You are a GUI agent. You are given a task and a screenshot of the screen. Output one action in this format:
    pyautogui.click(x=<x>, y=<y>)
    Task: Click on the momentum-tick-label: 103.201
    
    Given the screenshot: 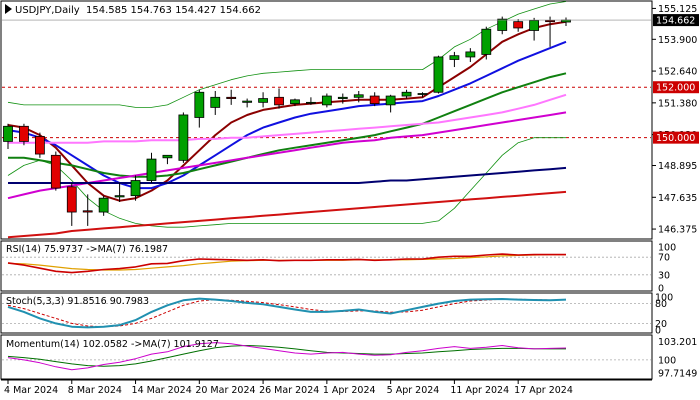 What is the action you would take?
    pyautogui.click(x=677, y=342)
    